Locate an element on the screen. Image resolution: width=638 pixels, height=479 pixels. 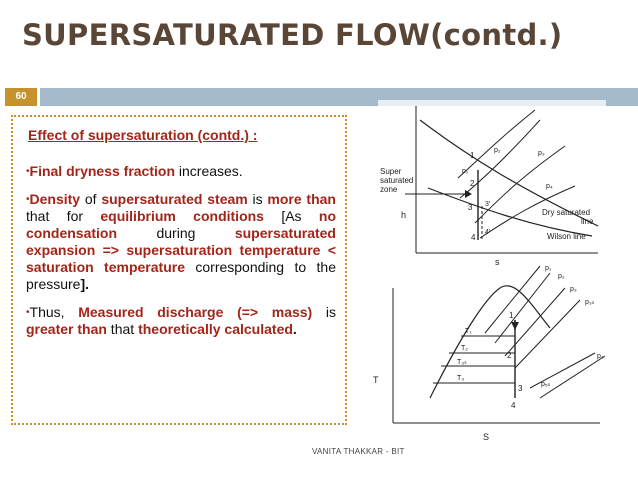
text: corresponding to the pressure is located at coordinates (181, 275).